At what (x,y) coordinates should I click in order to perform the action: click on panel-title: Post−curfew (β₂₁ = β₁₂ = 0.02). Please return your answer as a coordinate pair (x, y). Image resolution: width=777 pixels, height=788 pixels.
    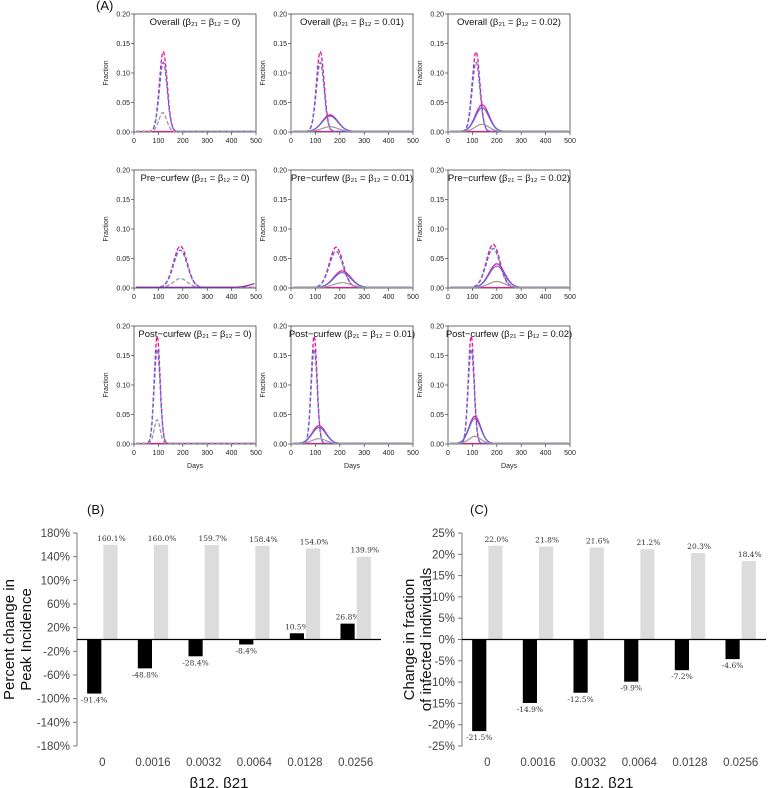
    Looking at the image, I should click on (509, 334).